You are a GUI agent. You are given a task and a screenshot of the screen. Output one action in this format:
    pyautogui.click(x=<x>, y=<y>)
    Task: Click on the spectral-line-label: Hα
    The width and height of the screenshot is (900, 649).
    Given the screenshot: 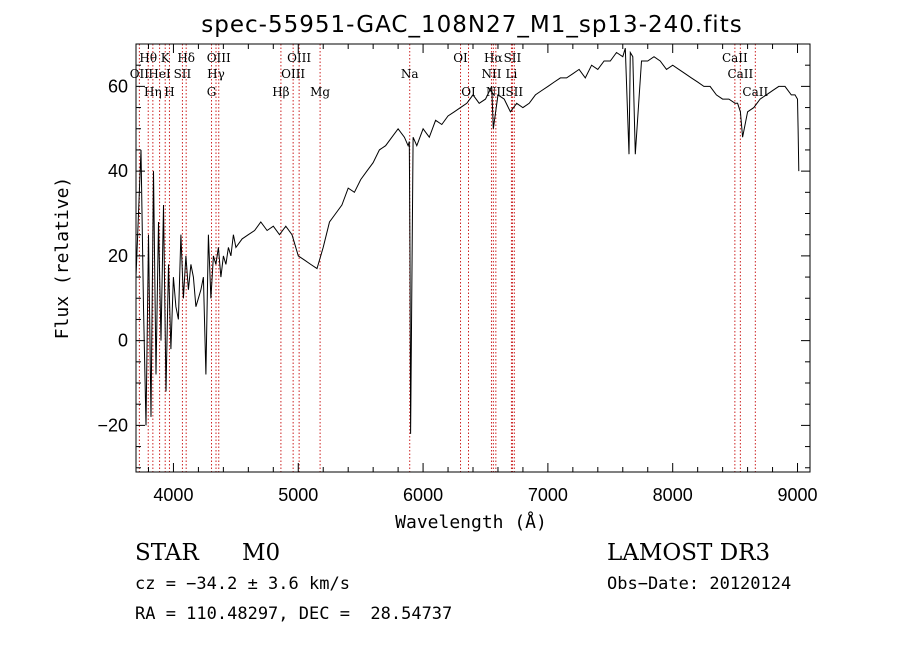 What is the action you would take?
    pyautogui.click(x=493, y=58)
    